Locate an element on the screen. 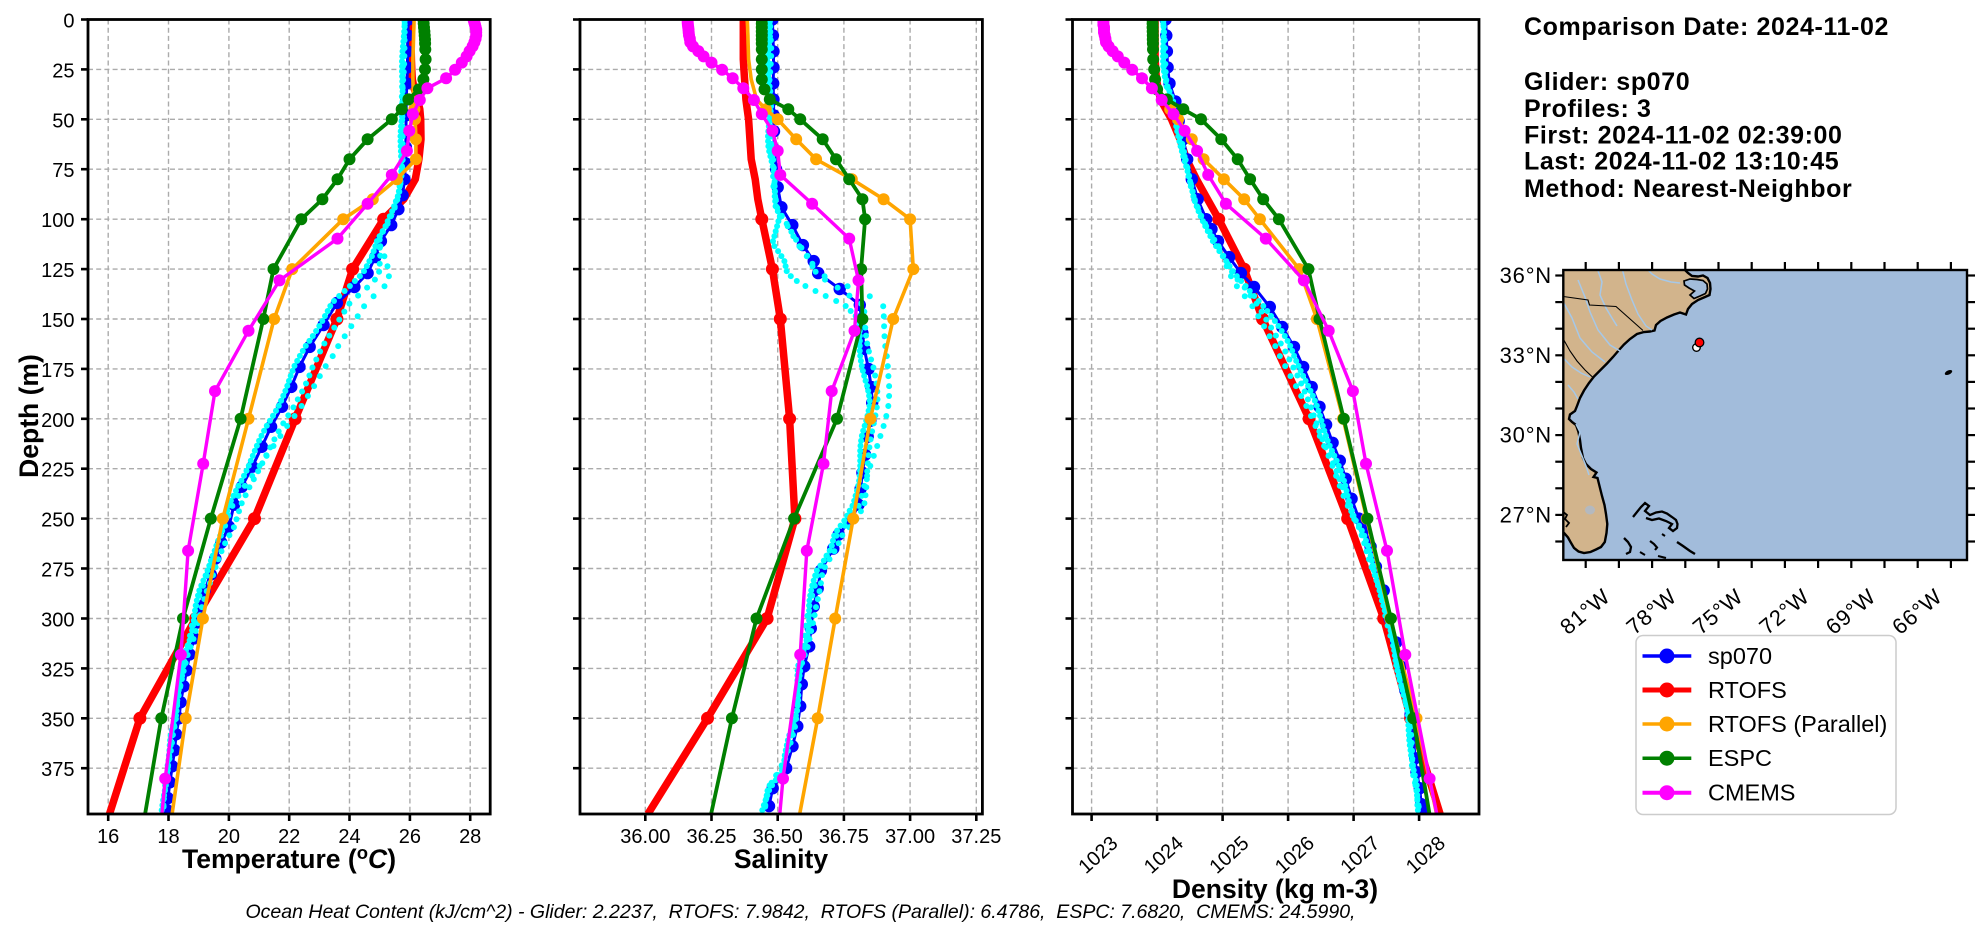 This screenshot has width=1978, height=939. svg-text: 300 is located at coordinates (57, 621).